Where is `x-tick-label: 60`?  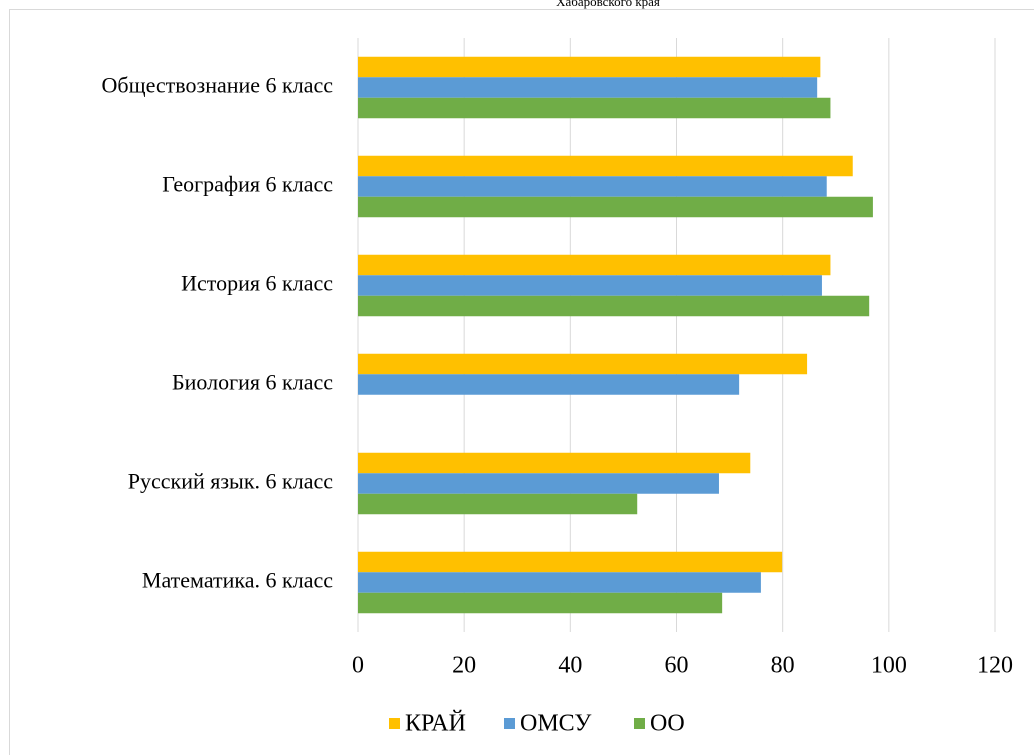 x-tick-label: 60 is located at coordinates (677, 666).